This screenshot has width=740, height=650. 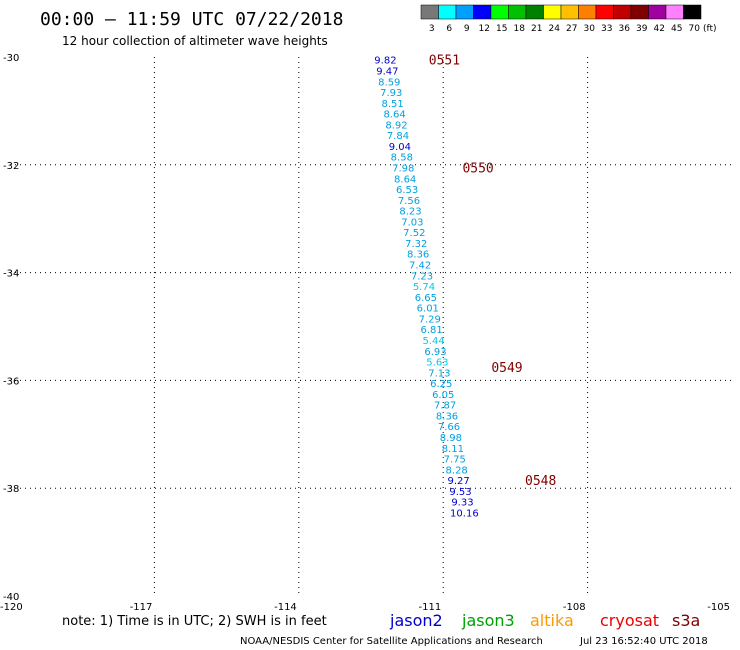 I want to click on wave-height-label: 6.53, so click(x=407, y=190).